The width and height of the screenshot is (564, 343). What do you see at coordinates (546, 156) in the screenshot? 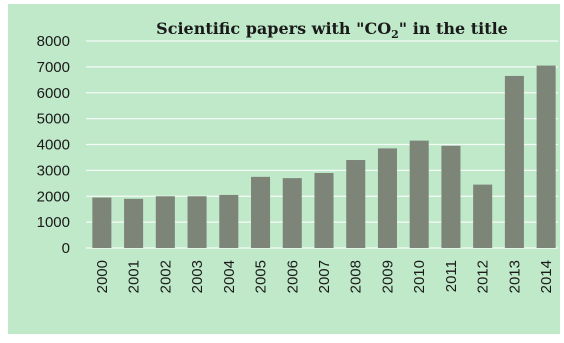
I see `bar-2014` at bounding box center [546, 156].